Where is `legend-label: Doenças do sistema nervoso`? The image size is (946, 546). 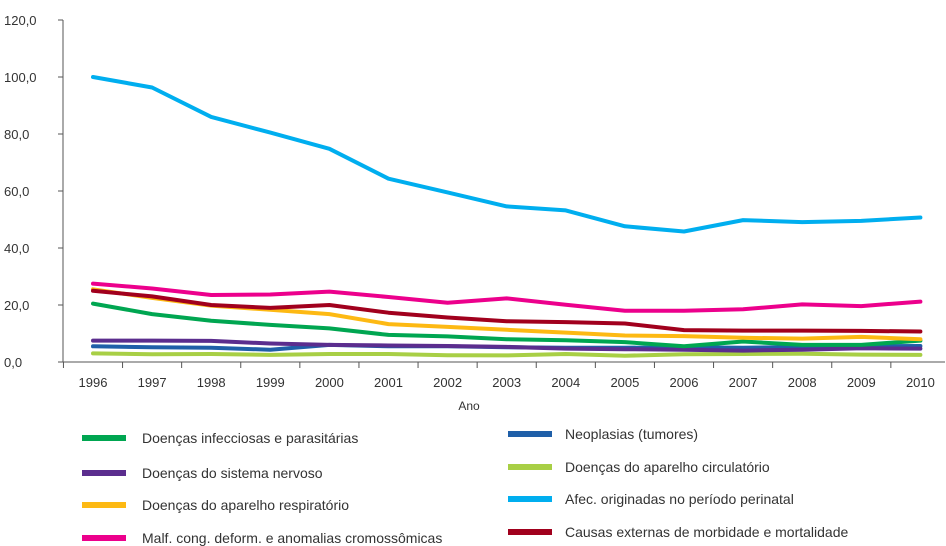 legend-label: Doenças do sistema nervoso is located at coordinates (232, 473).